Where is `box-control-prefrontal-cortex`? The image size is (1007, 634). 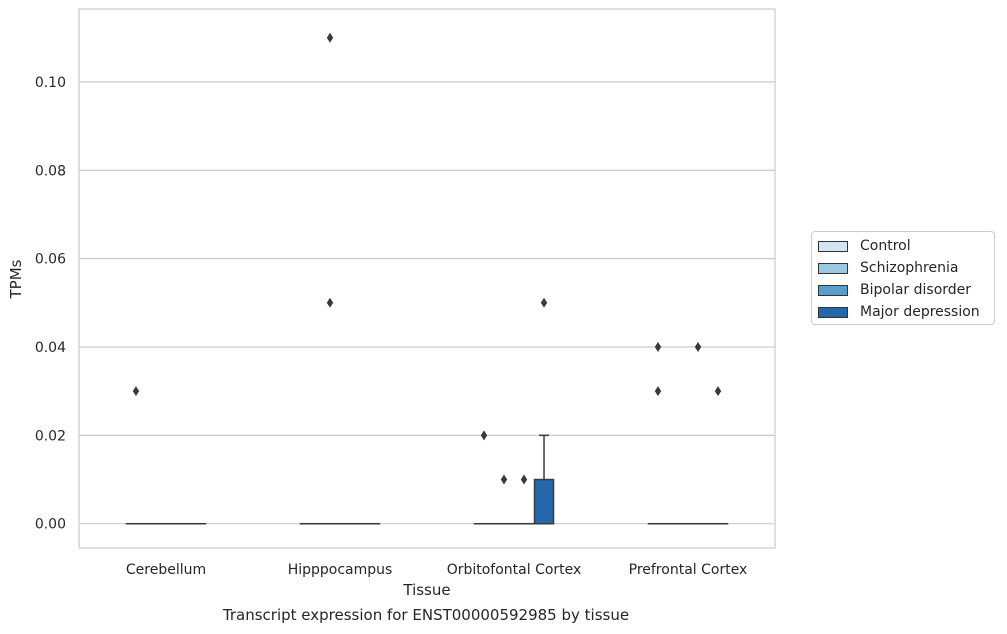 box-control-prefrontal-cortex is located at coordinates (658, 433).